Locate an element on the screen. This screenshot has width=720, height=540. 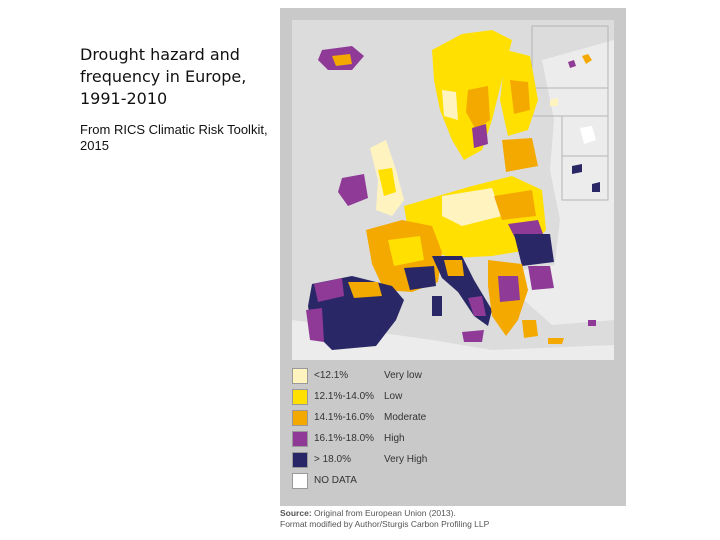
poland-region is located at coordinates (515, 205).